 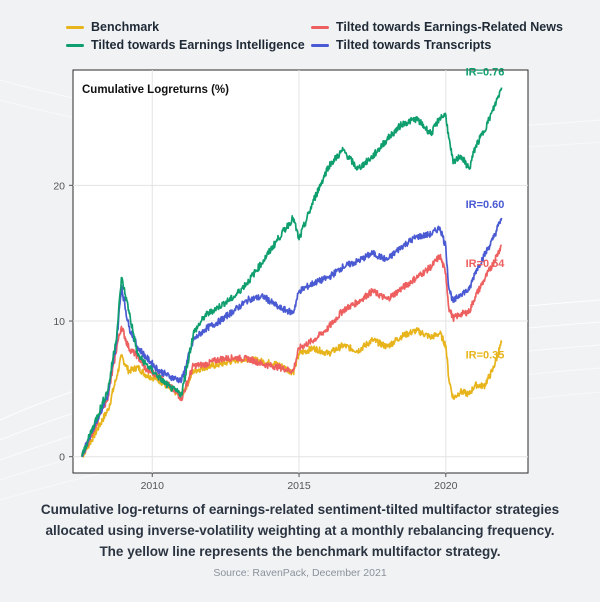 What do you see at coordinates (75, 27) in the screenshot?
I see `legend-swatch-benchmark` at bounding box center [75, 27].